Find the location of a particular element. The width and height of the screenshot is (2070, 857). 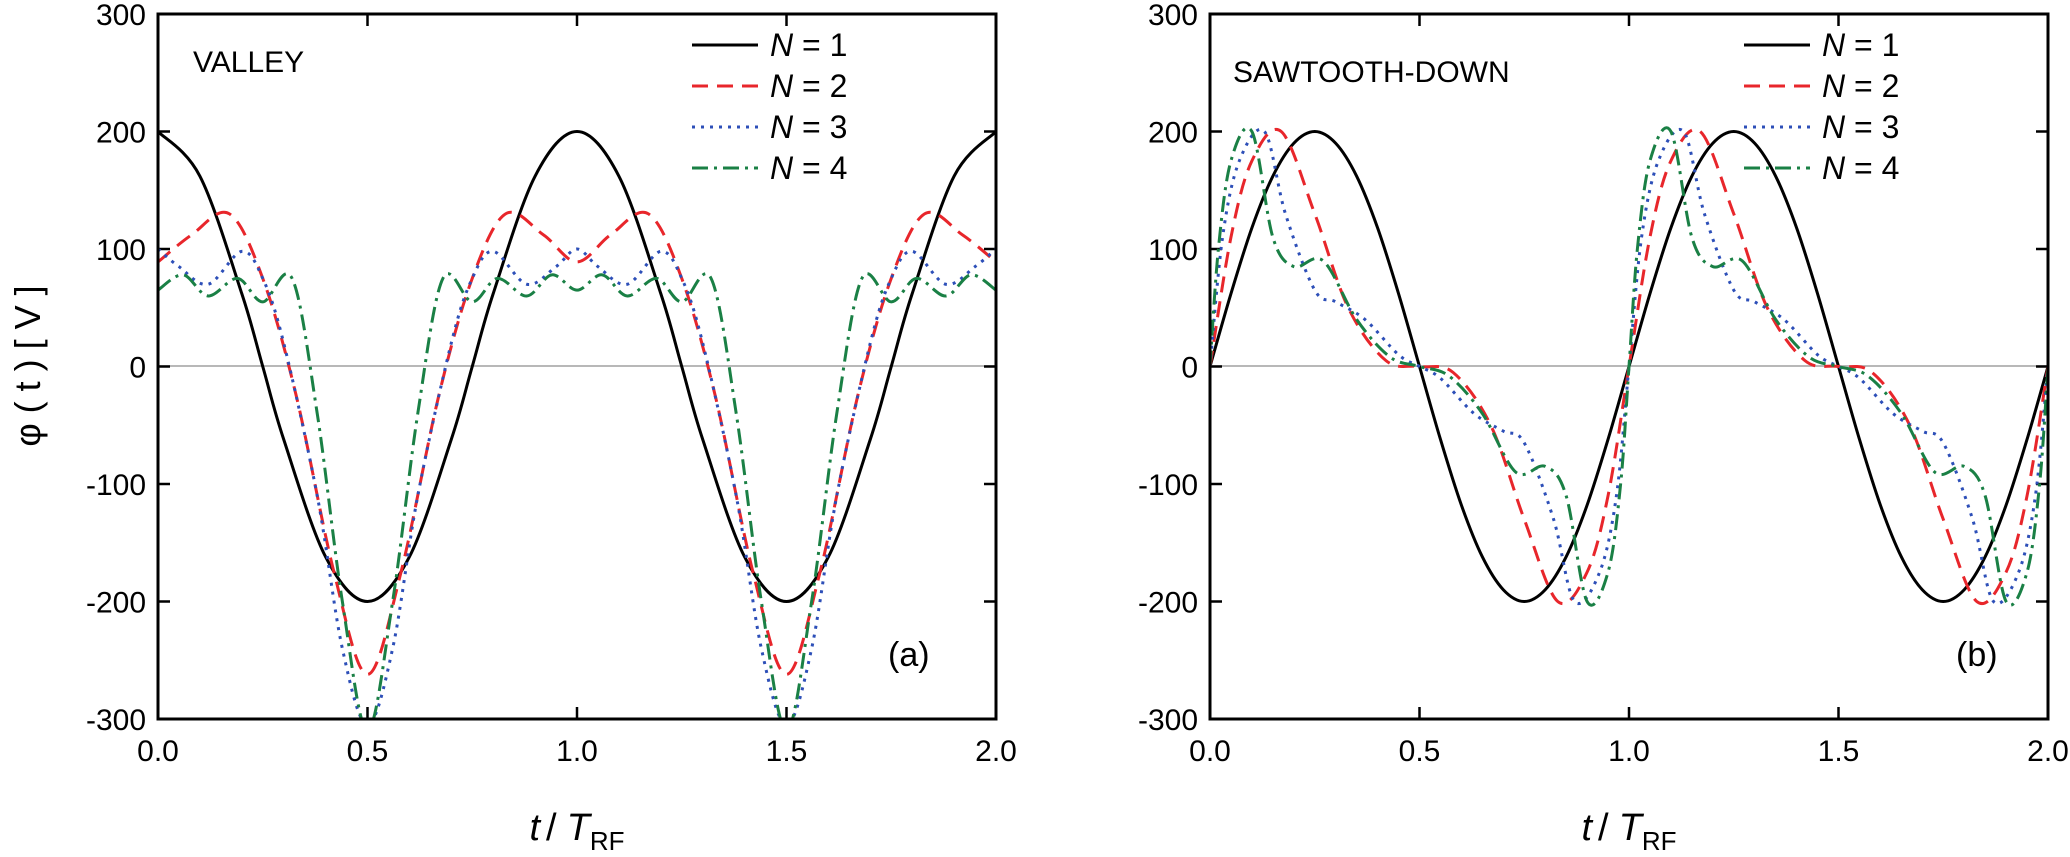

panel-label: (a) is located at coordinates (909, 655).